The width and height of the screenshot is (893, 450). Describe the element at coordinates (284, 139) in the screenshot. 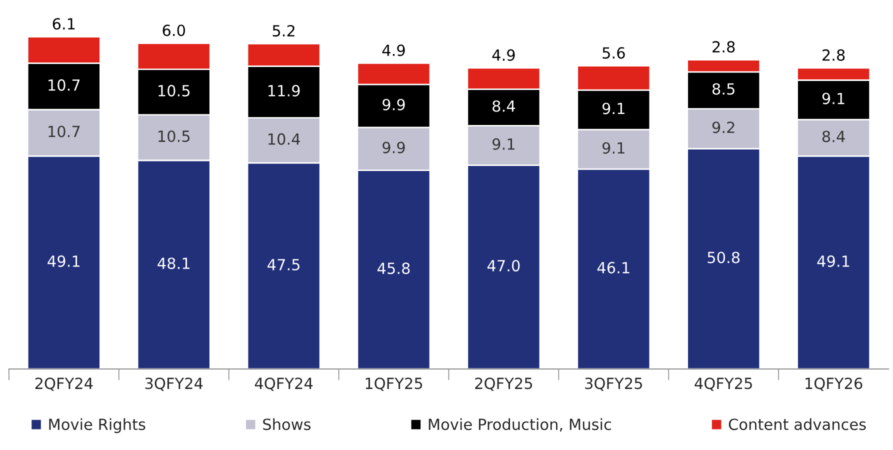

I see `data-label: 10.4` at that location.